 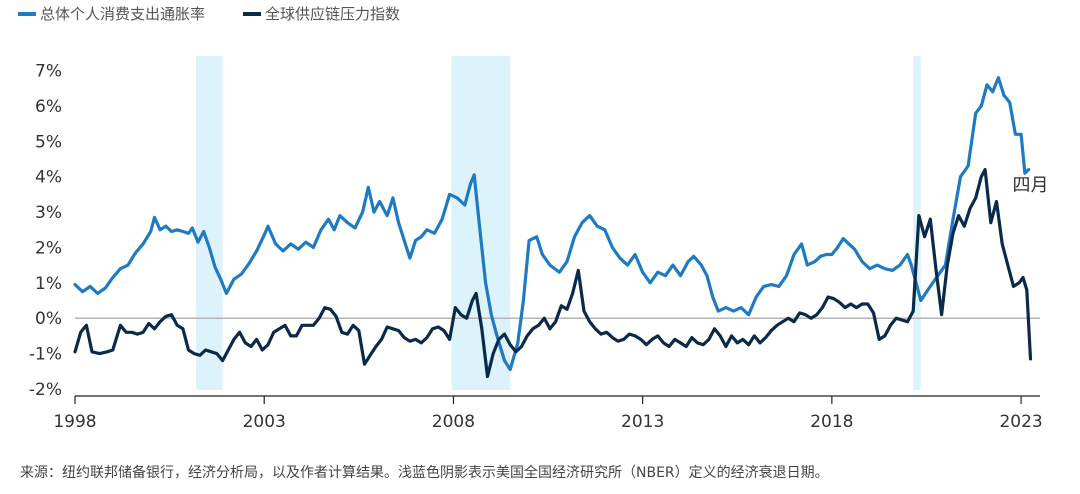 I want to click on y-tick-label: 0%, so click(x=48, y=319).